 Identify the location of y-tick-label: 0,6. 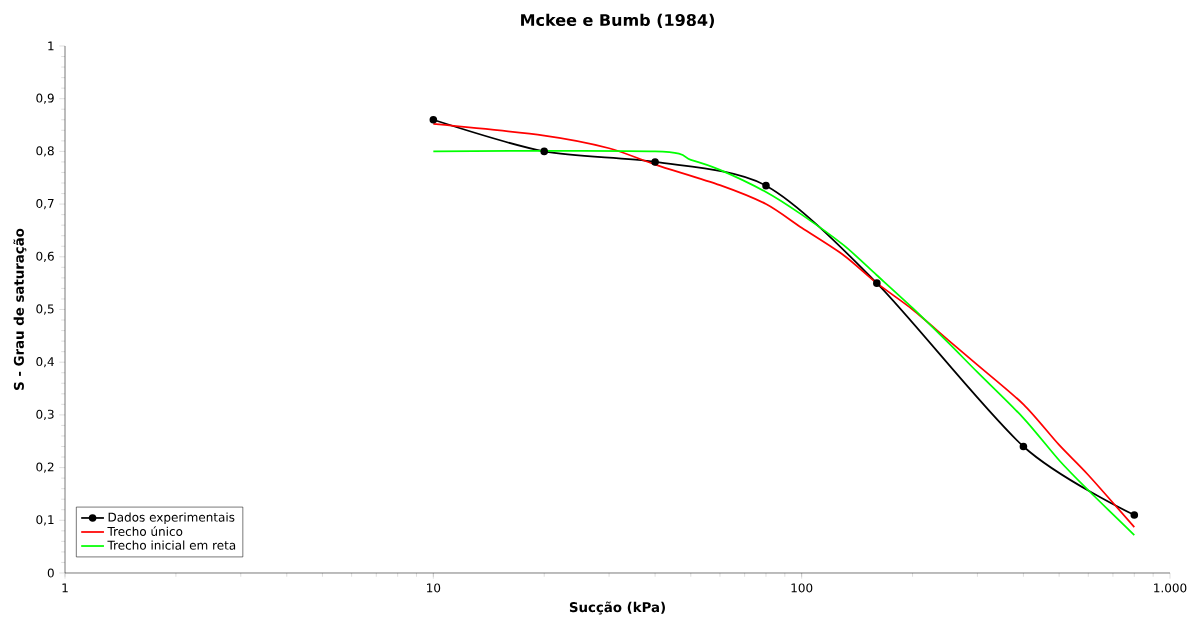
(45, 256).